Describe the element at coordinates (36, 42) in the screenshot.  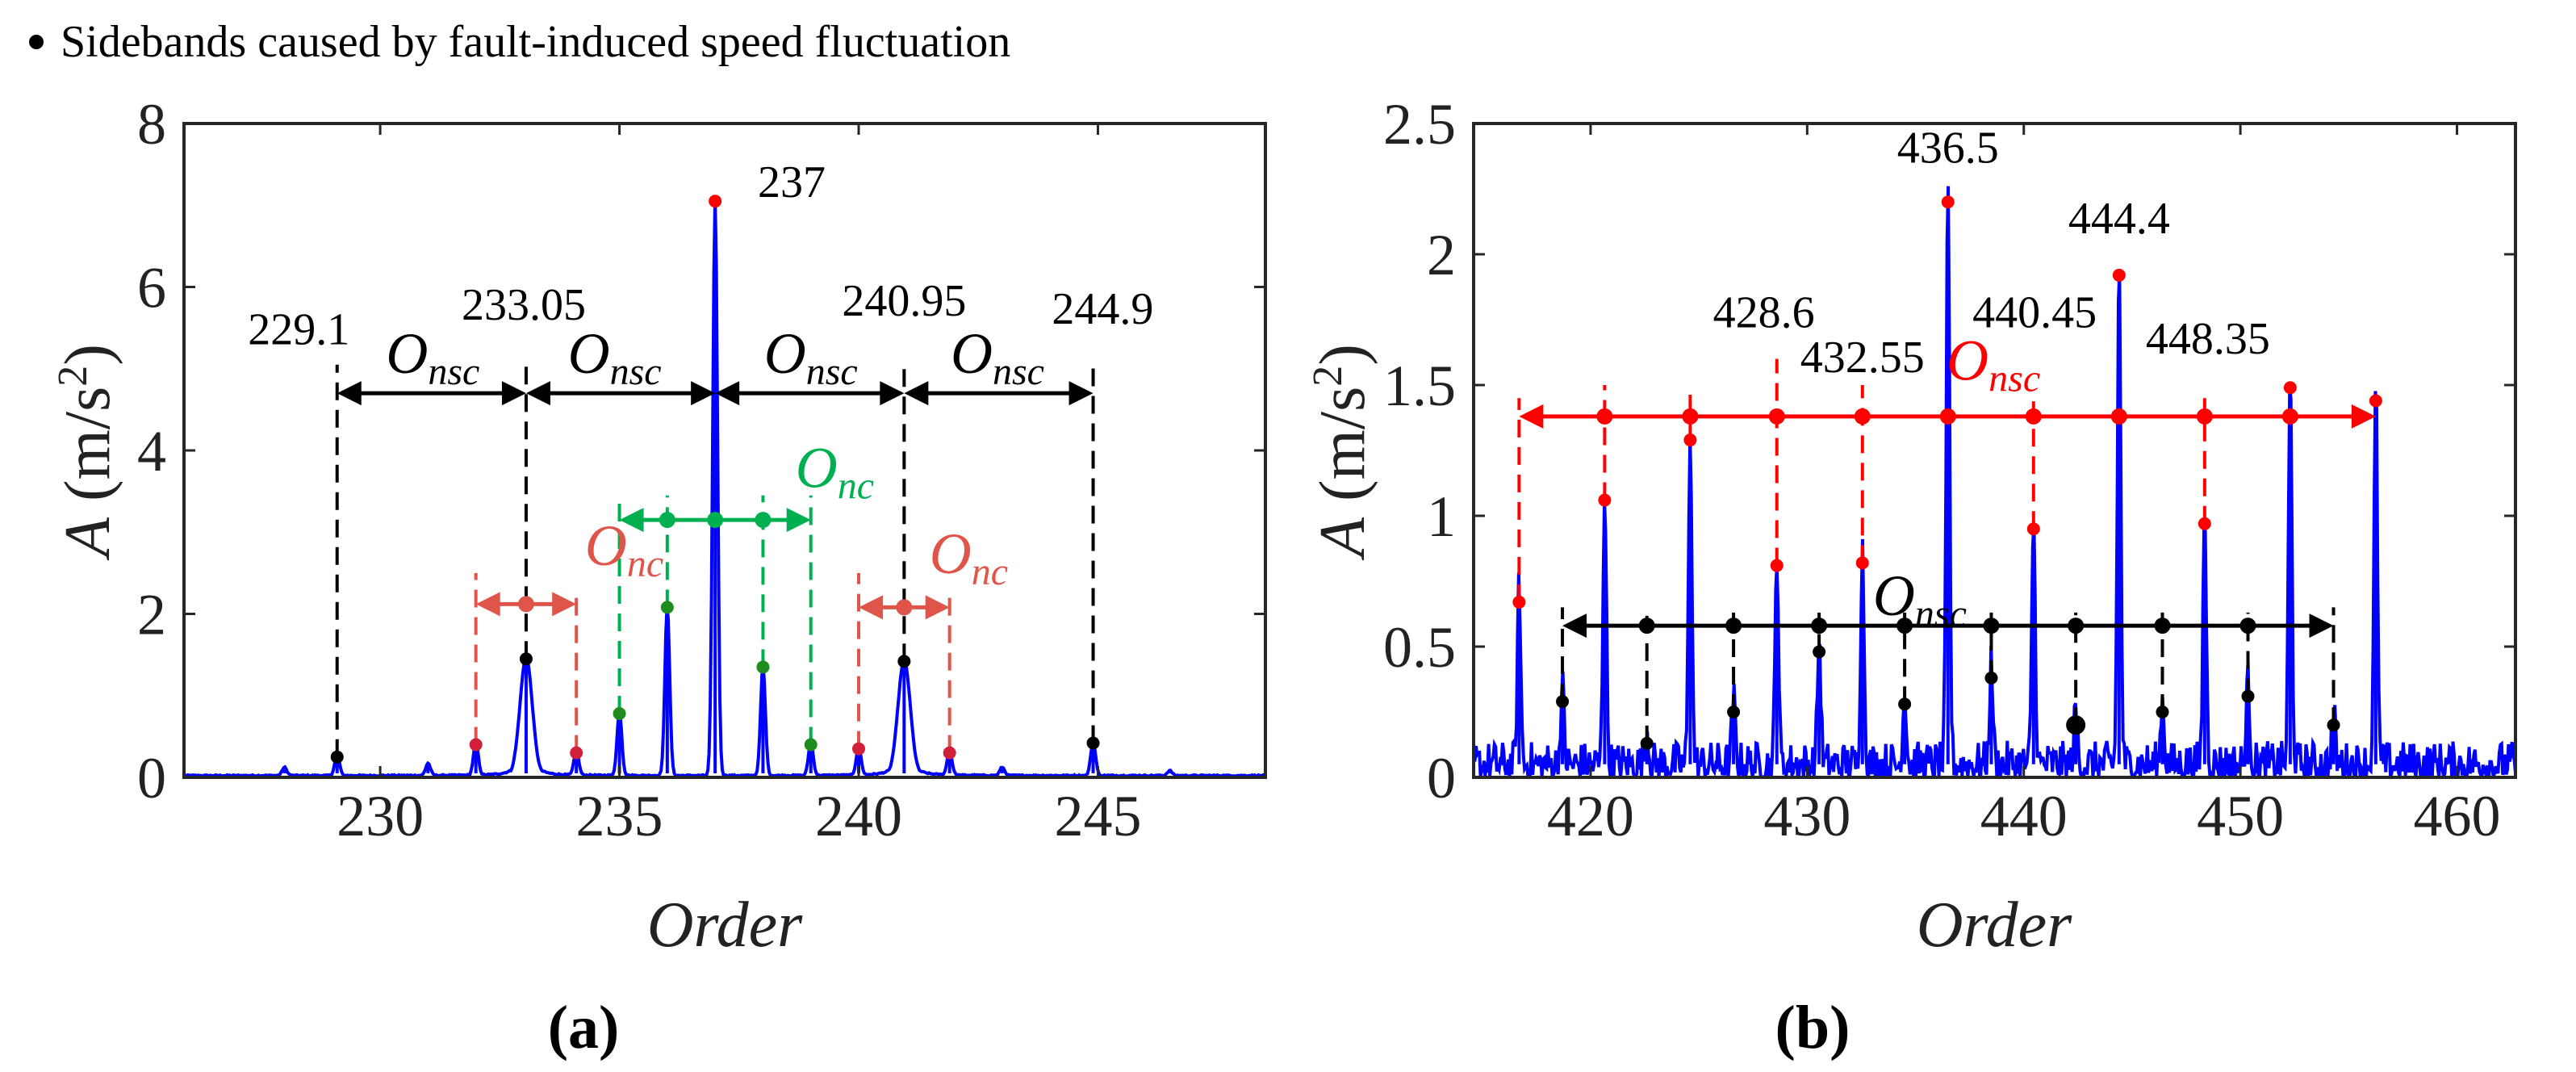
I see `legend-marker` at that location.